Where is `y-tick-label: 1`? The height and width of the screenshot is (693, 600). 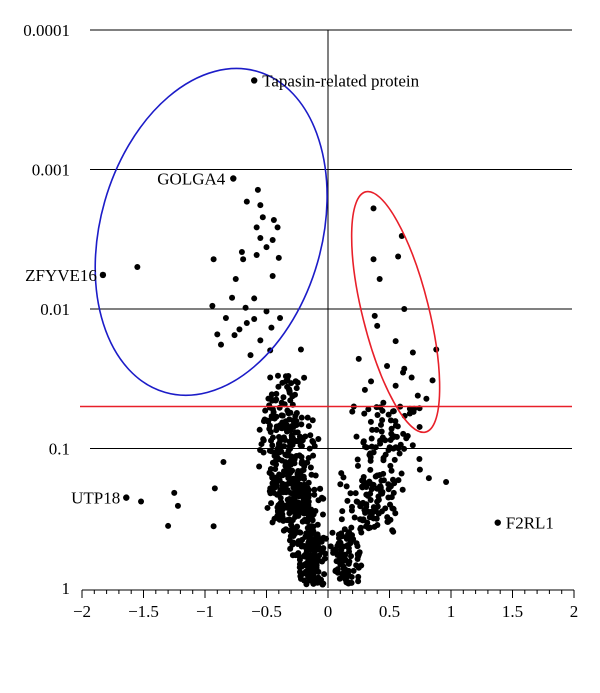
y-tick-label: 1 is located at coordinates (66, 588).